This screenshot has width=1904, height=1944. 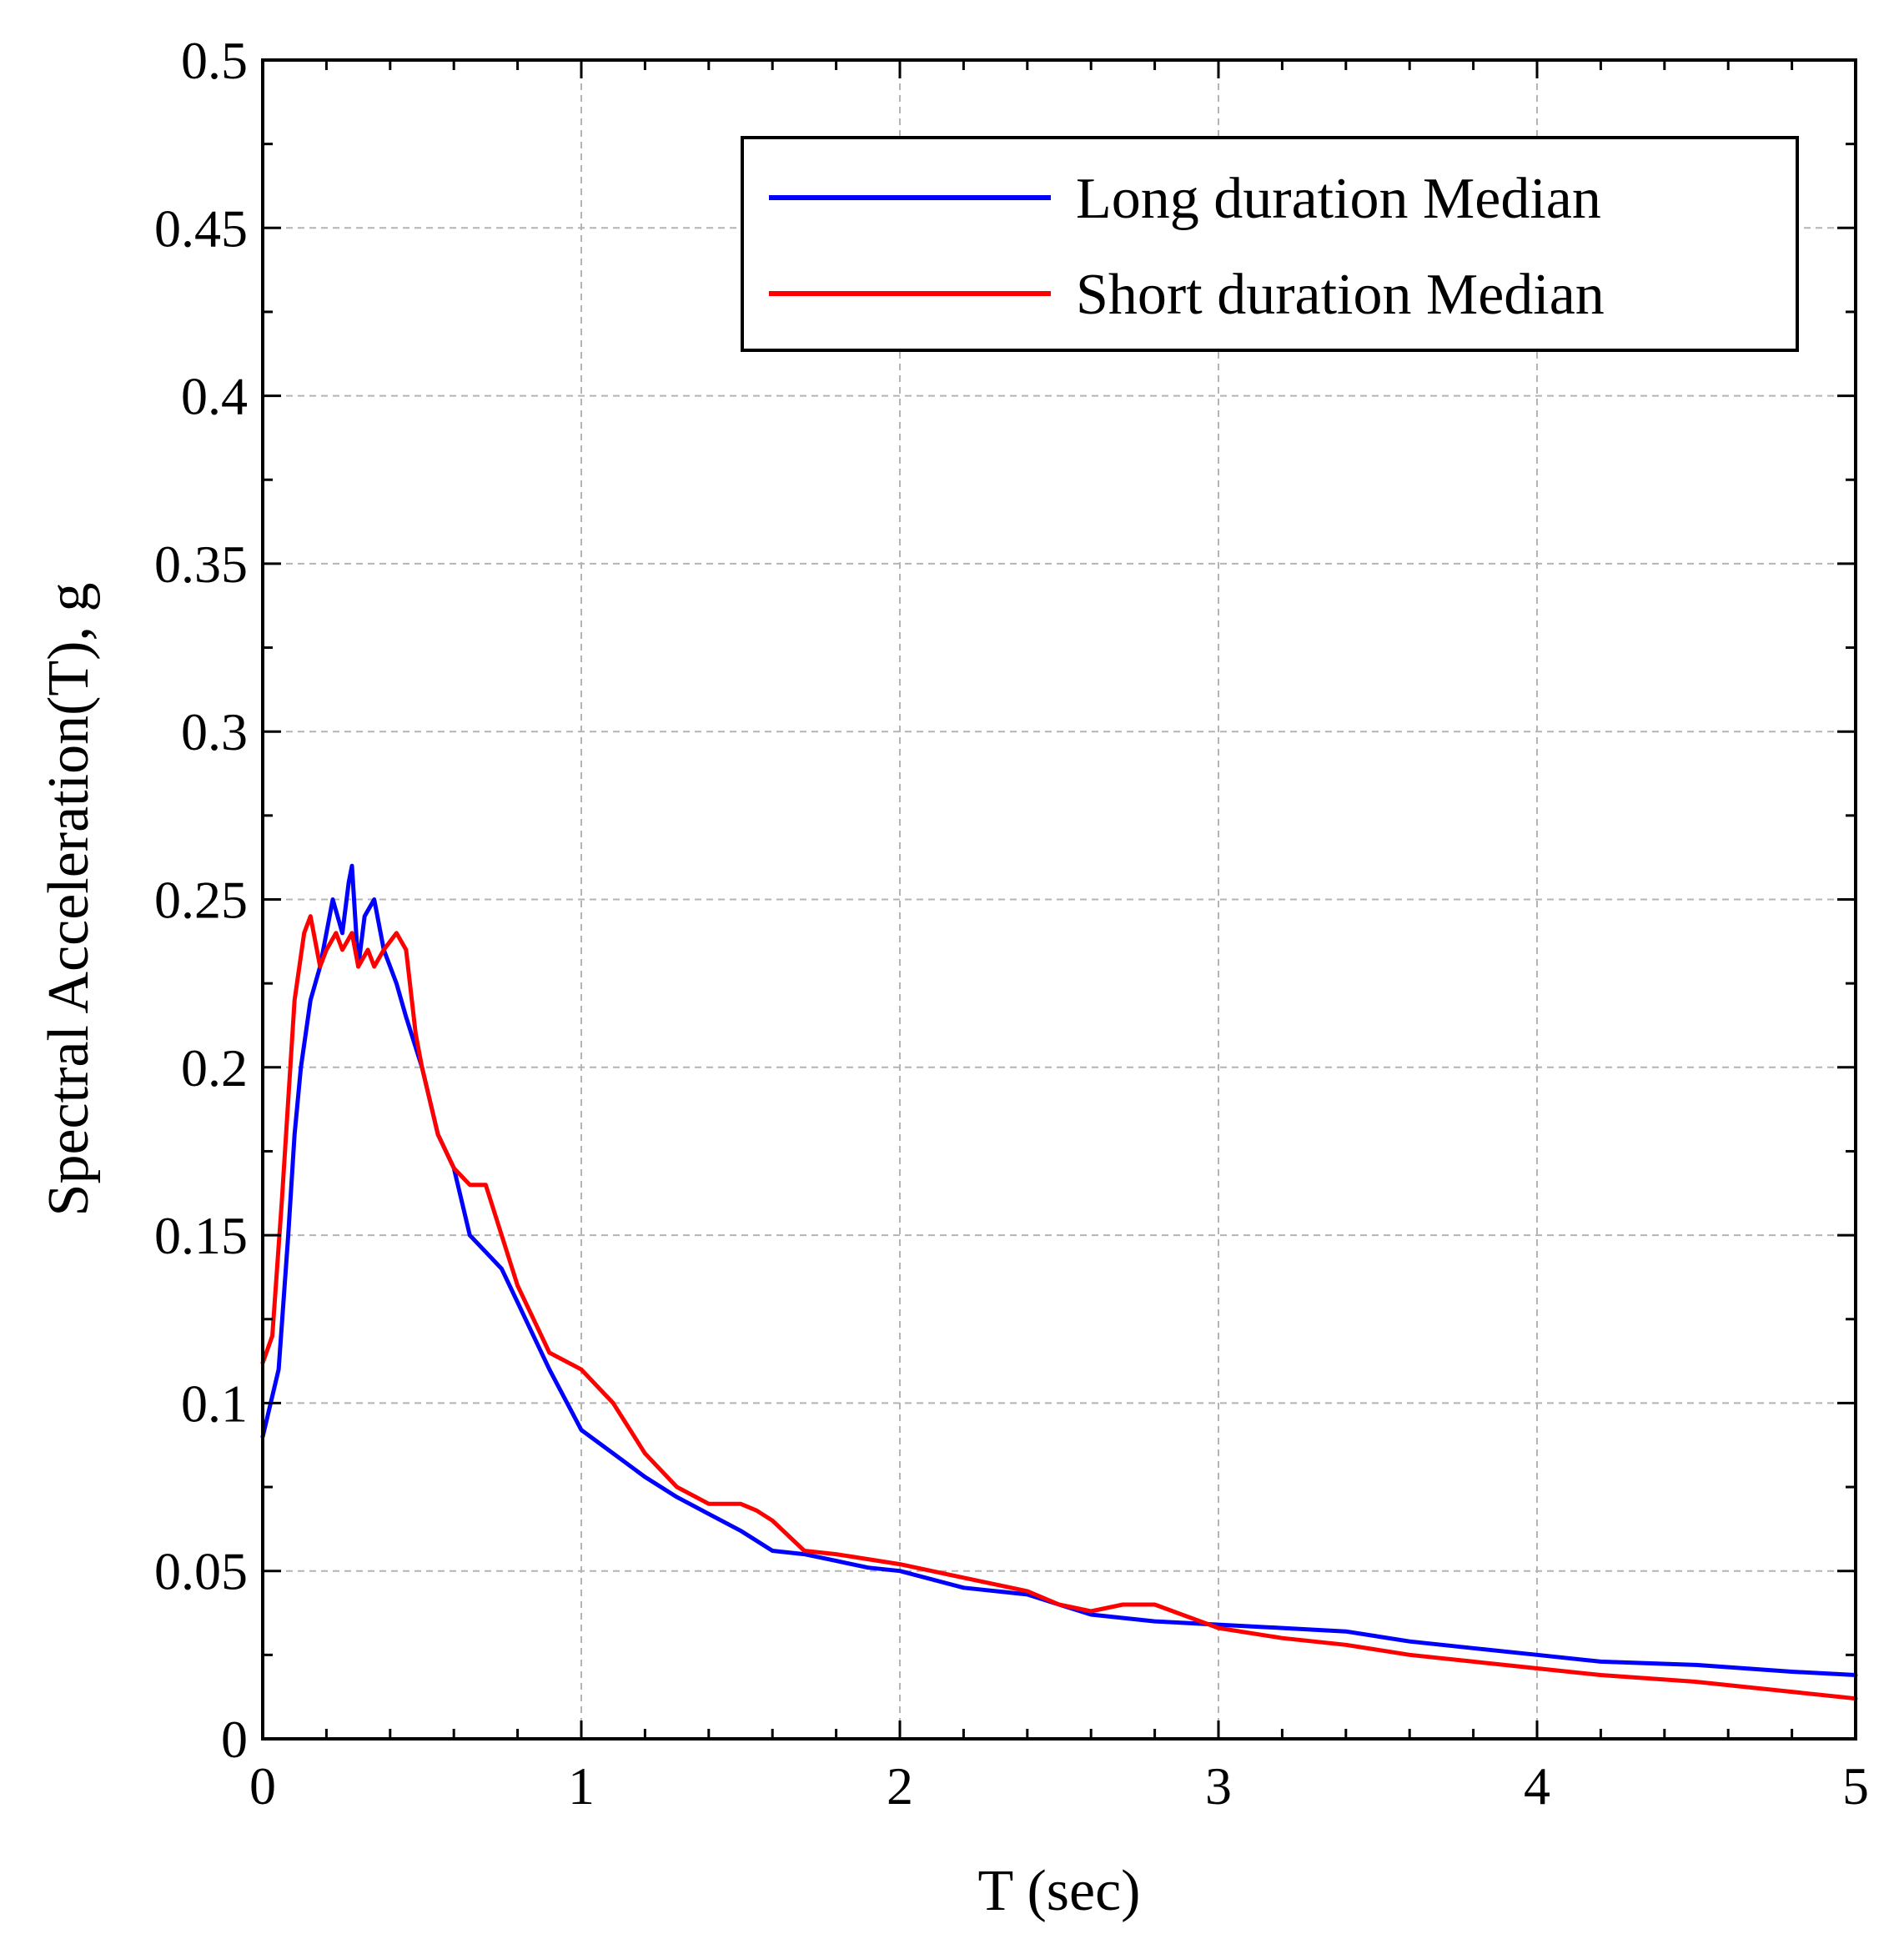 I want to click on y-tick-label: 0, so click(x=234, y=1740).